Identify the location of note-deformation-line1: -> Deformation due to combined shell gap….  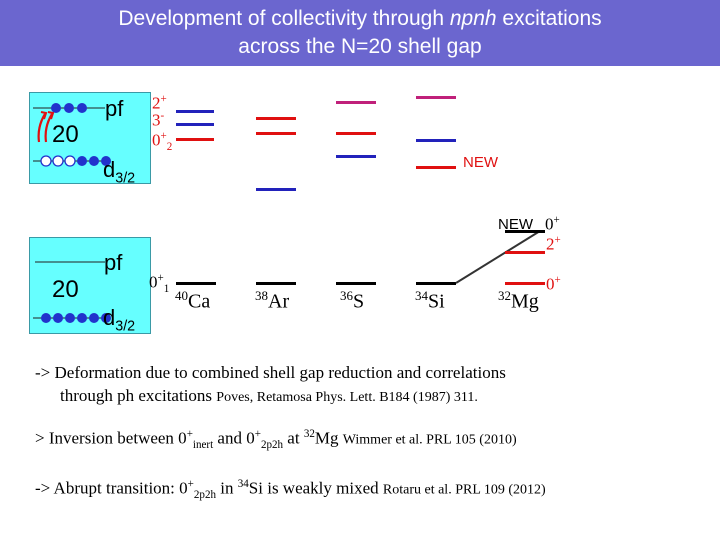
(270, 372).